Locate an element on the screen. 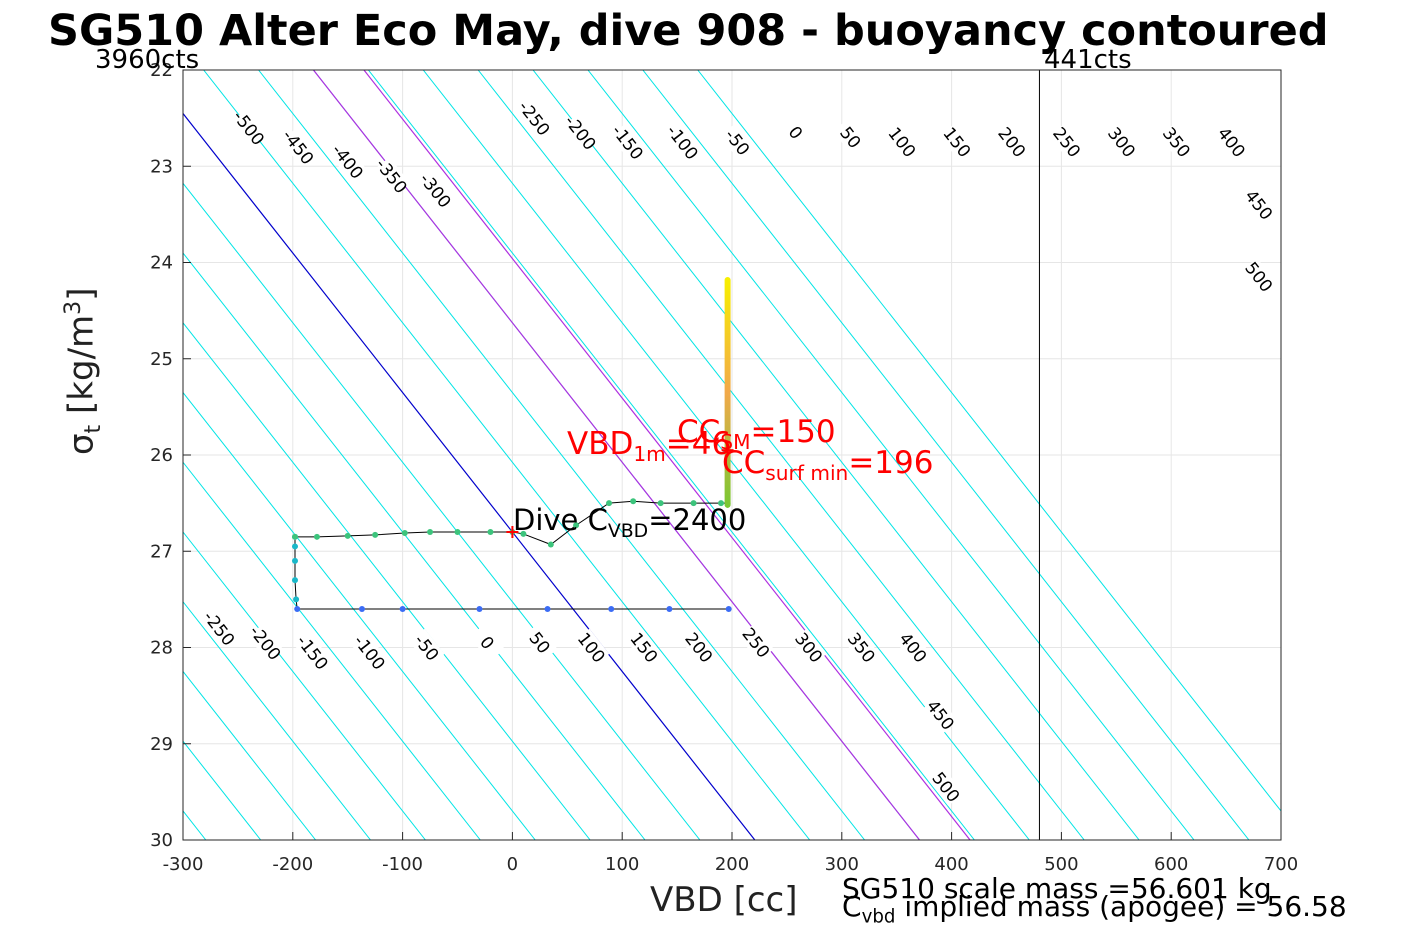  implied-mass-sub: vbd is located at coordinates (878, 917).